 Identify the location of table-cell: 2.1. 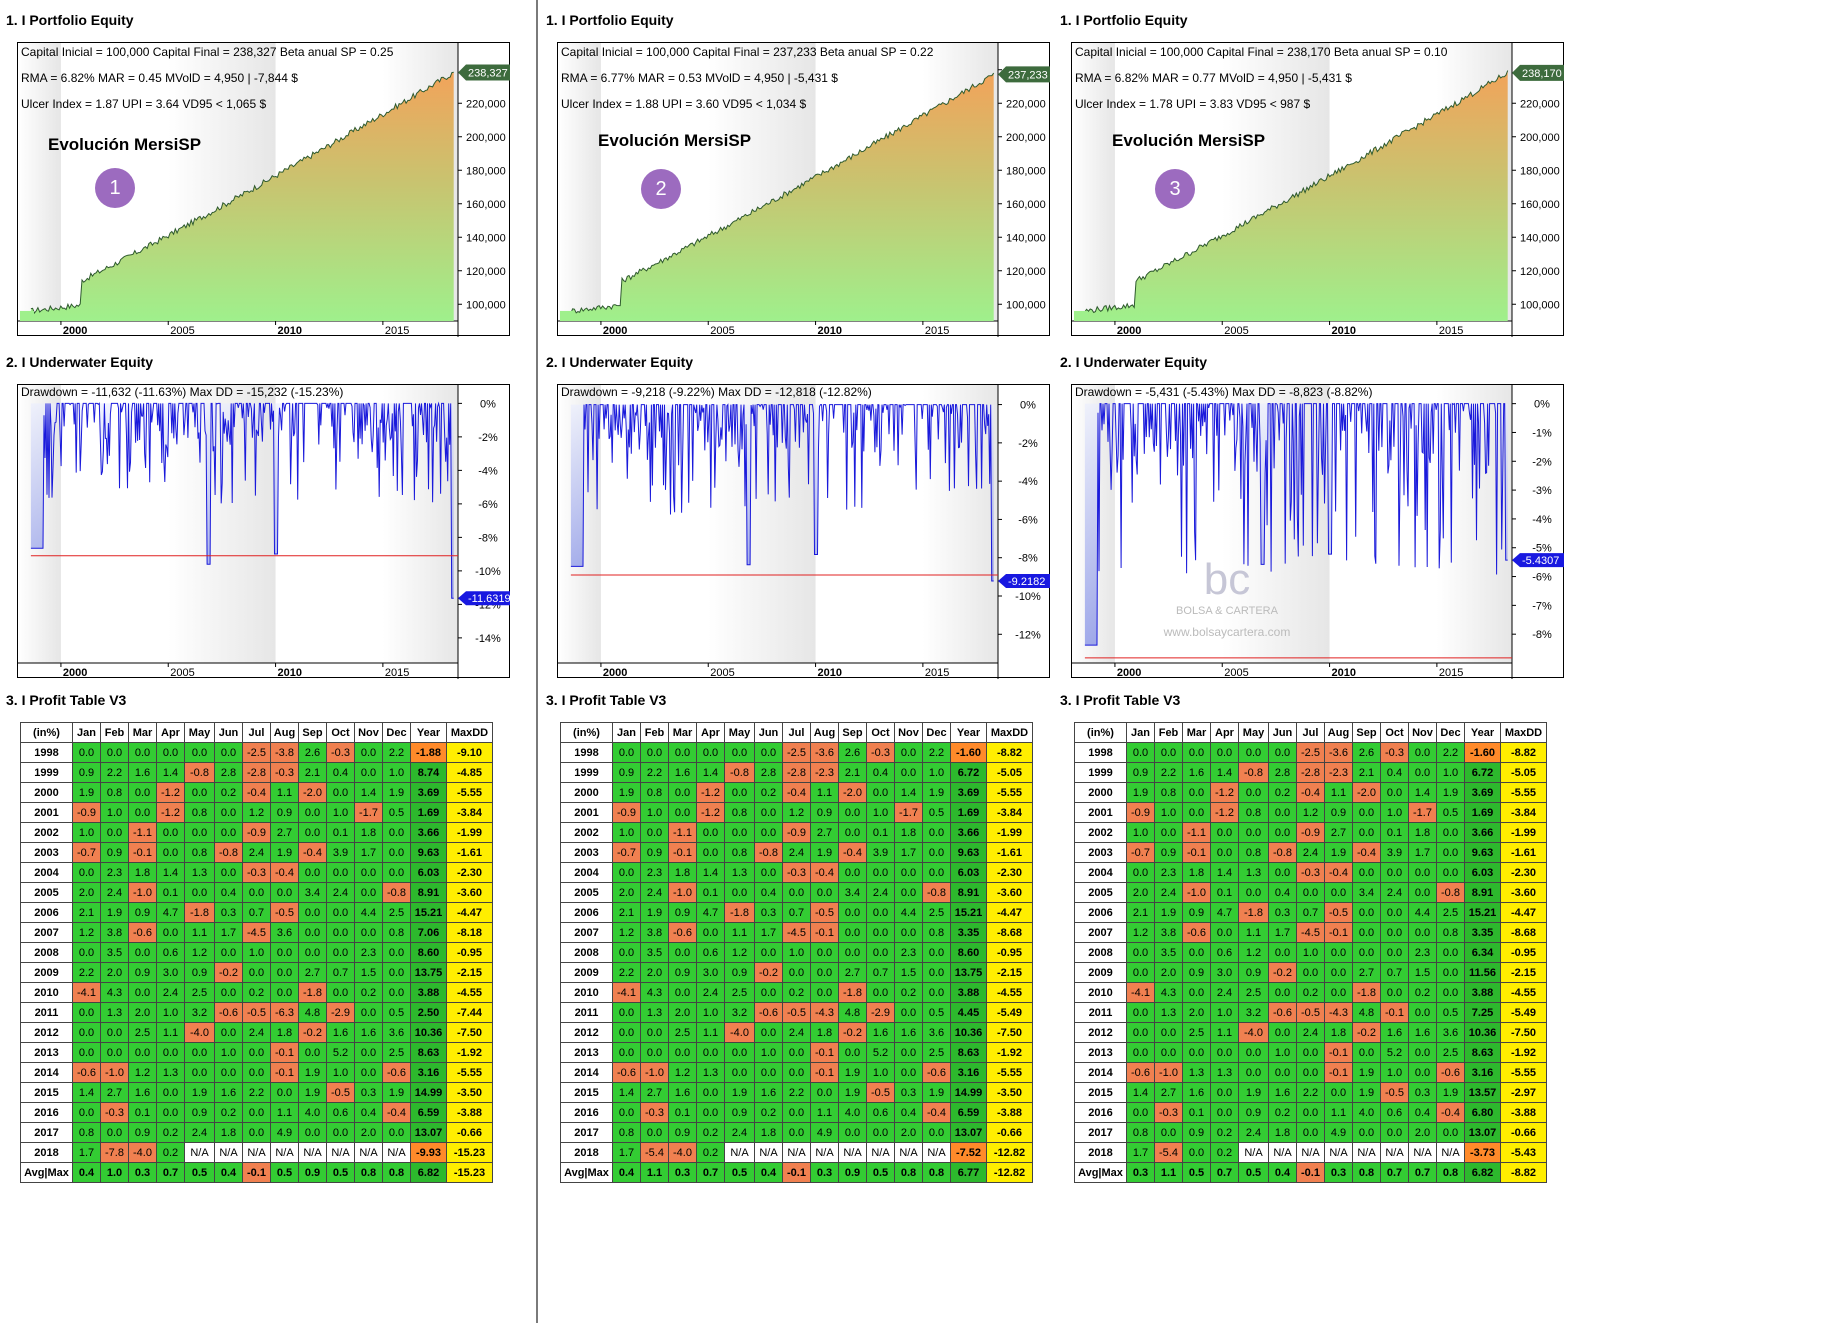
(1140, 912).